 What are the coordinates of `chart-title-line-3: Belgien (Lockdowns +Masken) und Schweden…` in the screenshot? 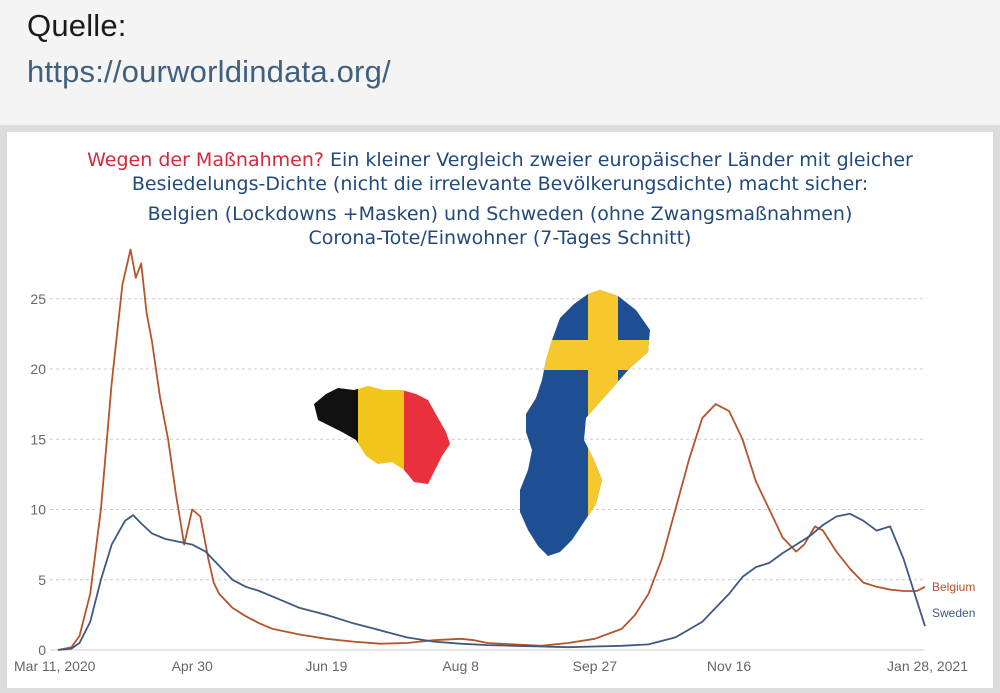 It's located at (500, 214).